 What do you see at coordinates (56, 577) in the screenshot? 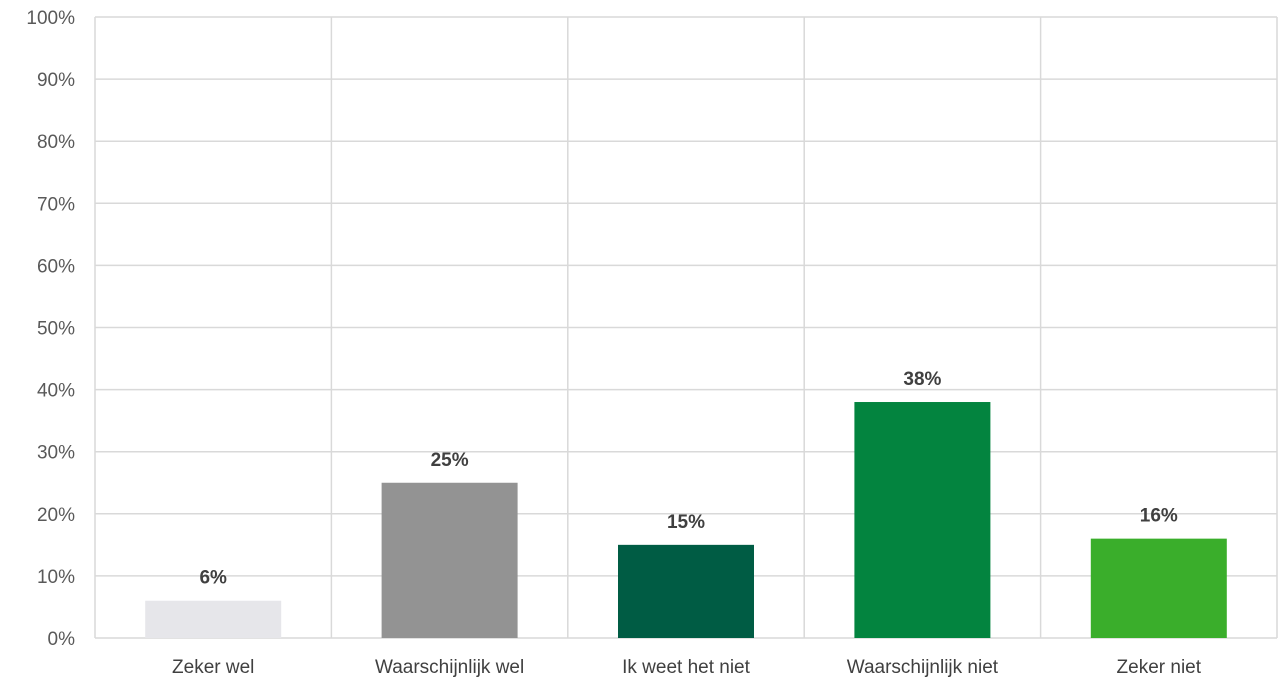
I see `y-tick-label: 10%` at bounding box center [56, 577].